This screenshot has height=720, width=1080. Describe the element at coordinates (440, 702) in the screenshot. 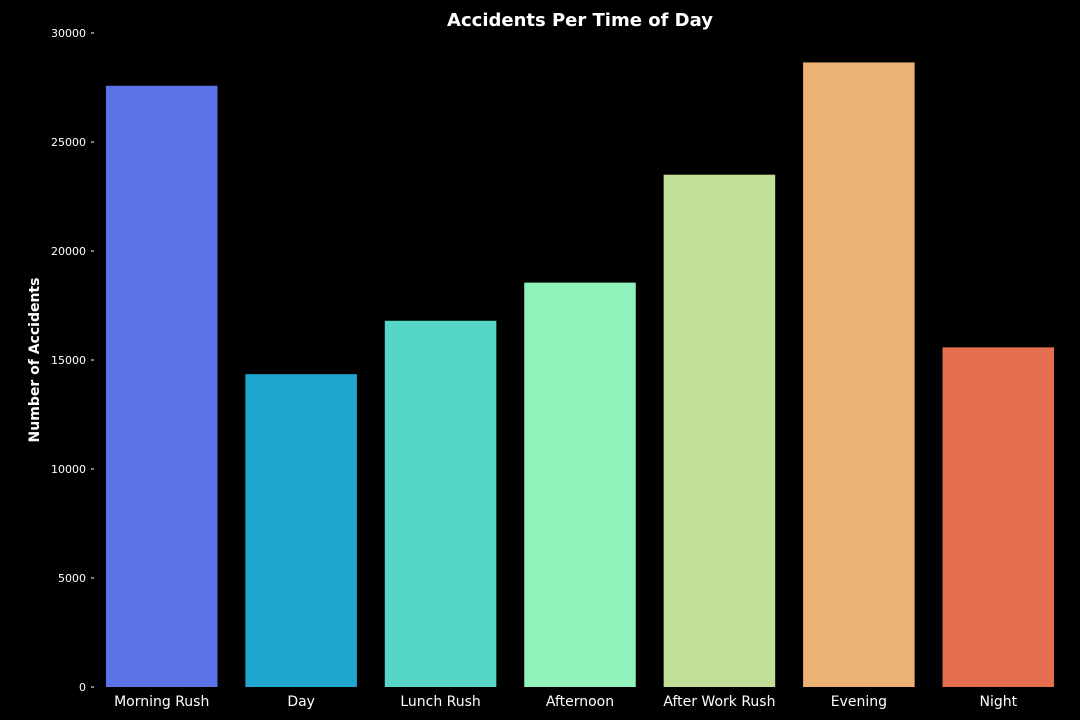

I see `x-tick-label: Lunch Rush` at that location.